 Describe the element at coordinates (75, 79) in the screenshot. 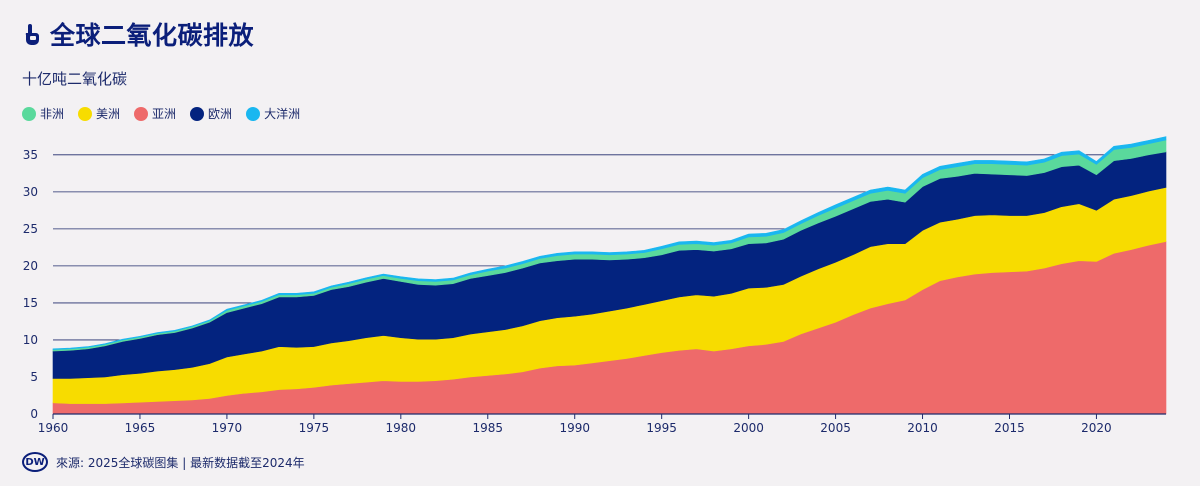

I see `chart-subtitle: 十亿吨二氧化碳` at that location.